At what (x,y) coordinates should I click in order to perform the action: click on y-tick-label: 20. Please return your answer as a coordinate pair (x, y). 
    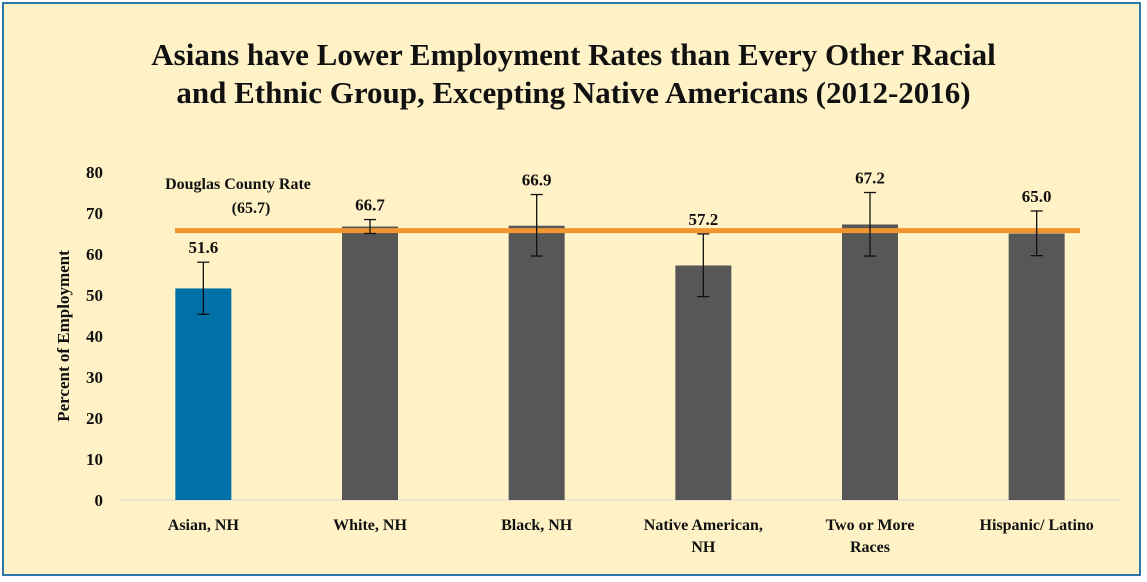
    Looking at the image, I should click on (94, 418).